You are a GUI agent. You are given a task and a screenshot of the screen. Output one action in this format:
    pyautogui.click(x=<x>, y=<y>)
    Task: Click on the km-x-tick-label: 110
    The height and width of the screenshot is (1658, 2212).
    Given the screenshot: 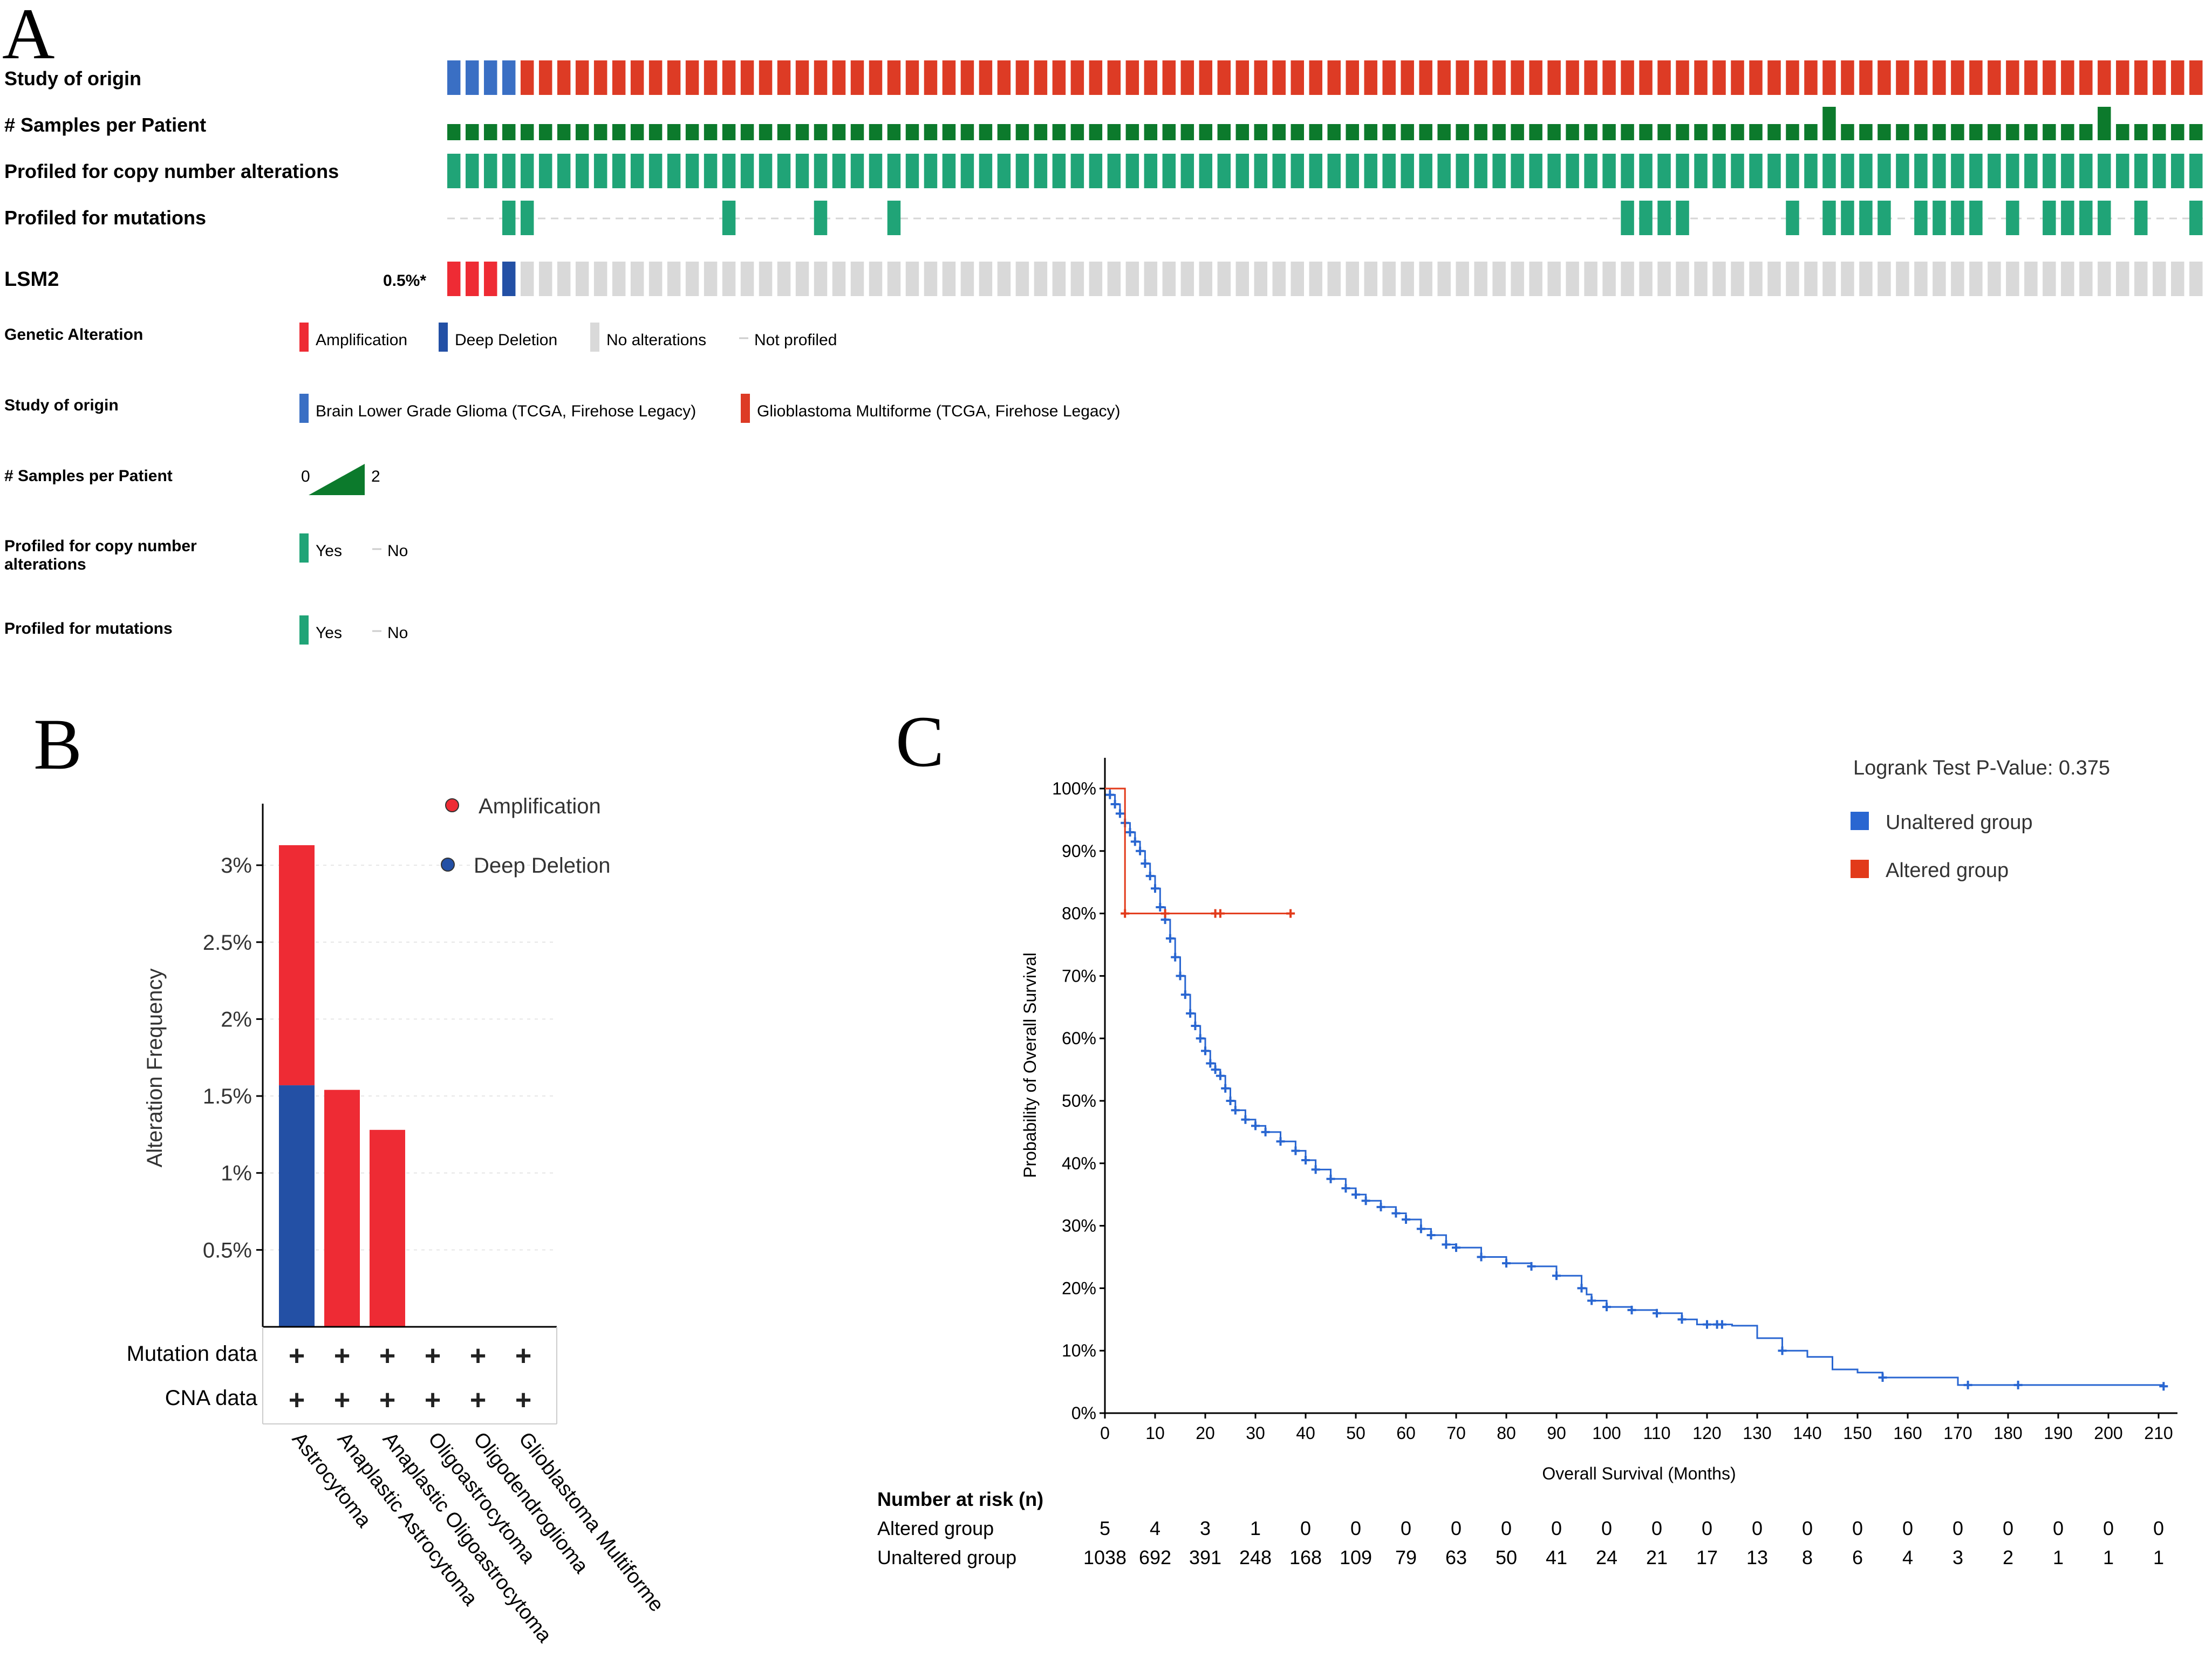 What is the action you would take?
    pyautogui.click(x=1656, y=1433)
    